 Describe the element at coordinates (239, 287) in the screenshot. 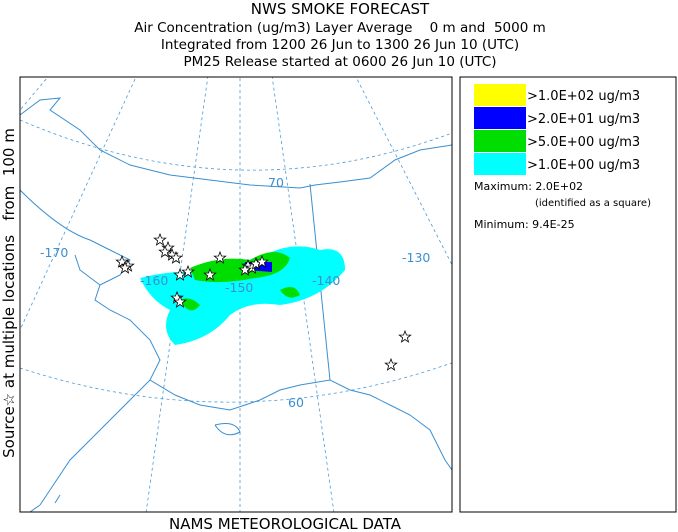

I see `longitude-label: -150` at that location.